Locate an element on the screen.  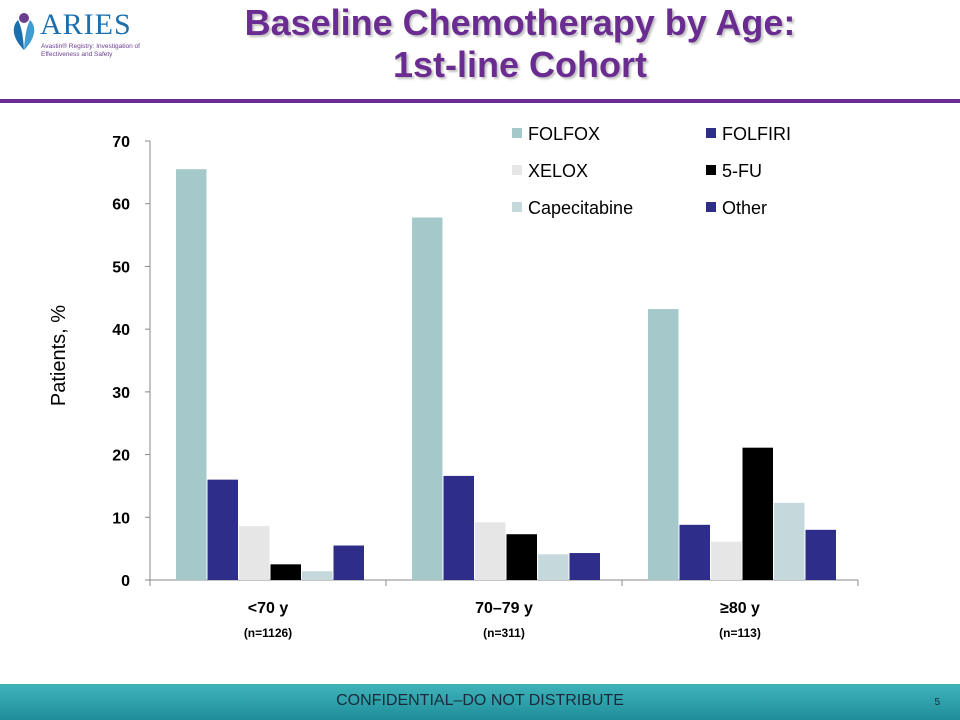
legend-label: XELOX is located at coordinates (558, 171).